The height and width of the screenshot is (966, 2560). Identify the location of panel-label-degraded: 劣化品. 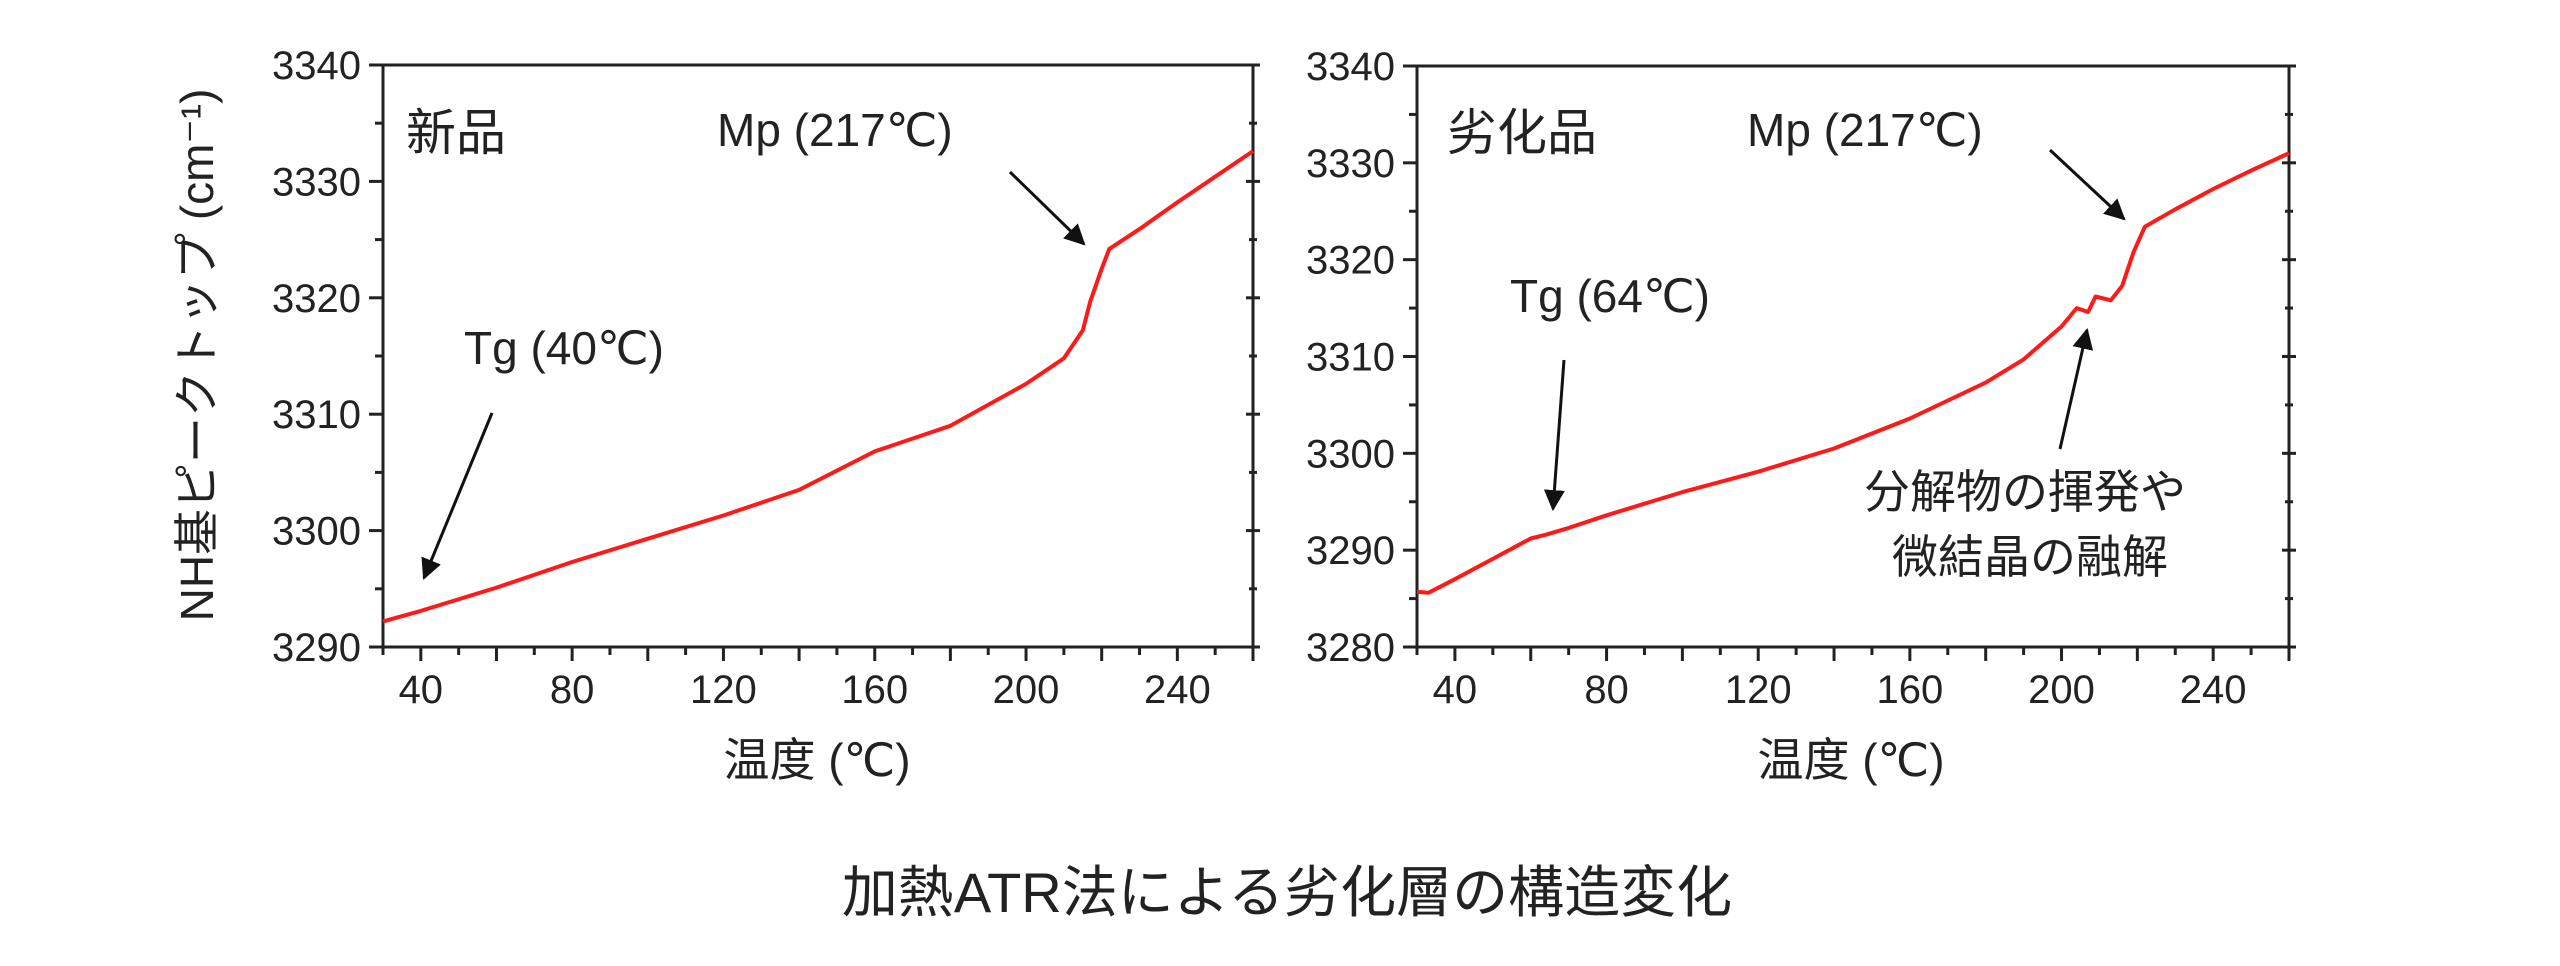
(1522, 133).